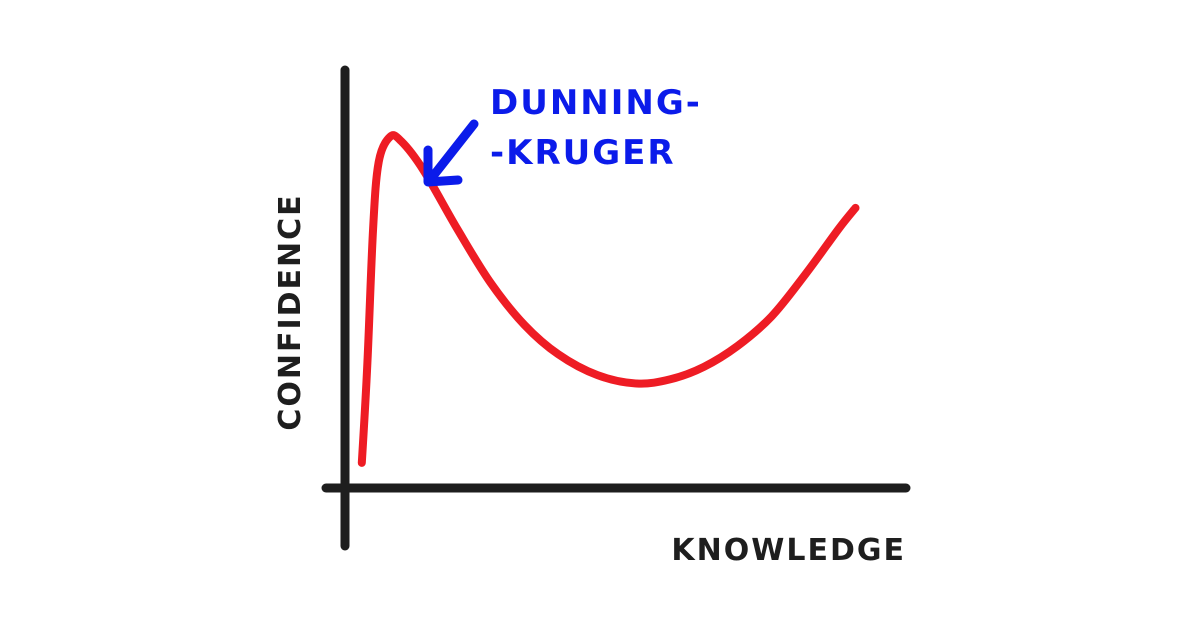 The width and height of the screenshot is (1200, 628). I want to click on annotation-line-1: DUNNING-, so click(596, 103).